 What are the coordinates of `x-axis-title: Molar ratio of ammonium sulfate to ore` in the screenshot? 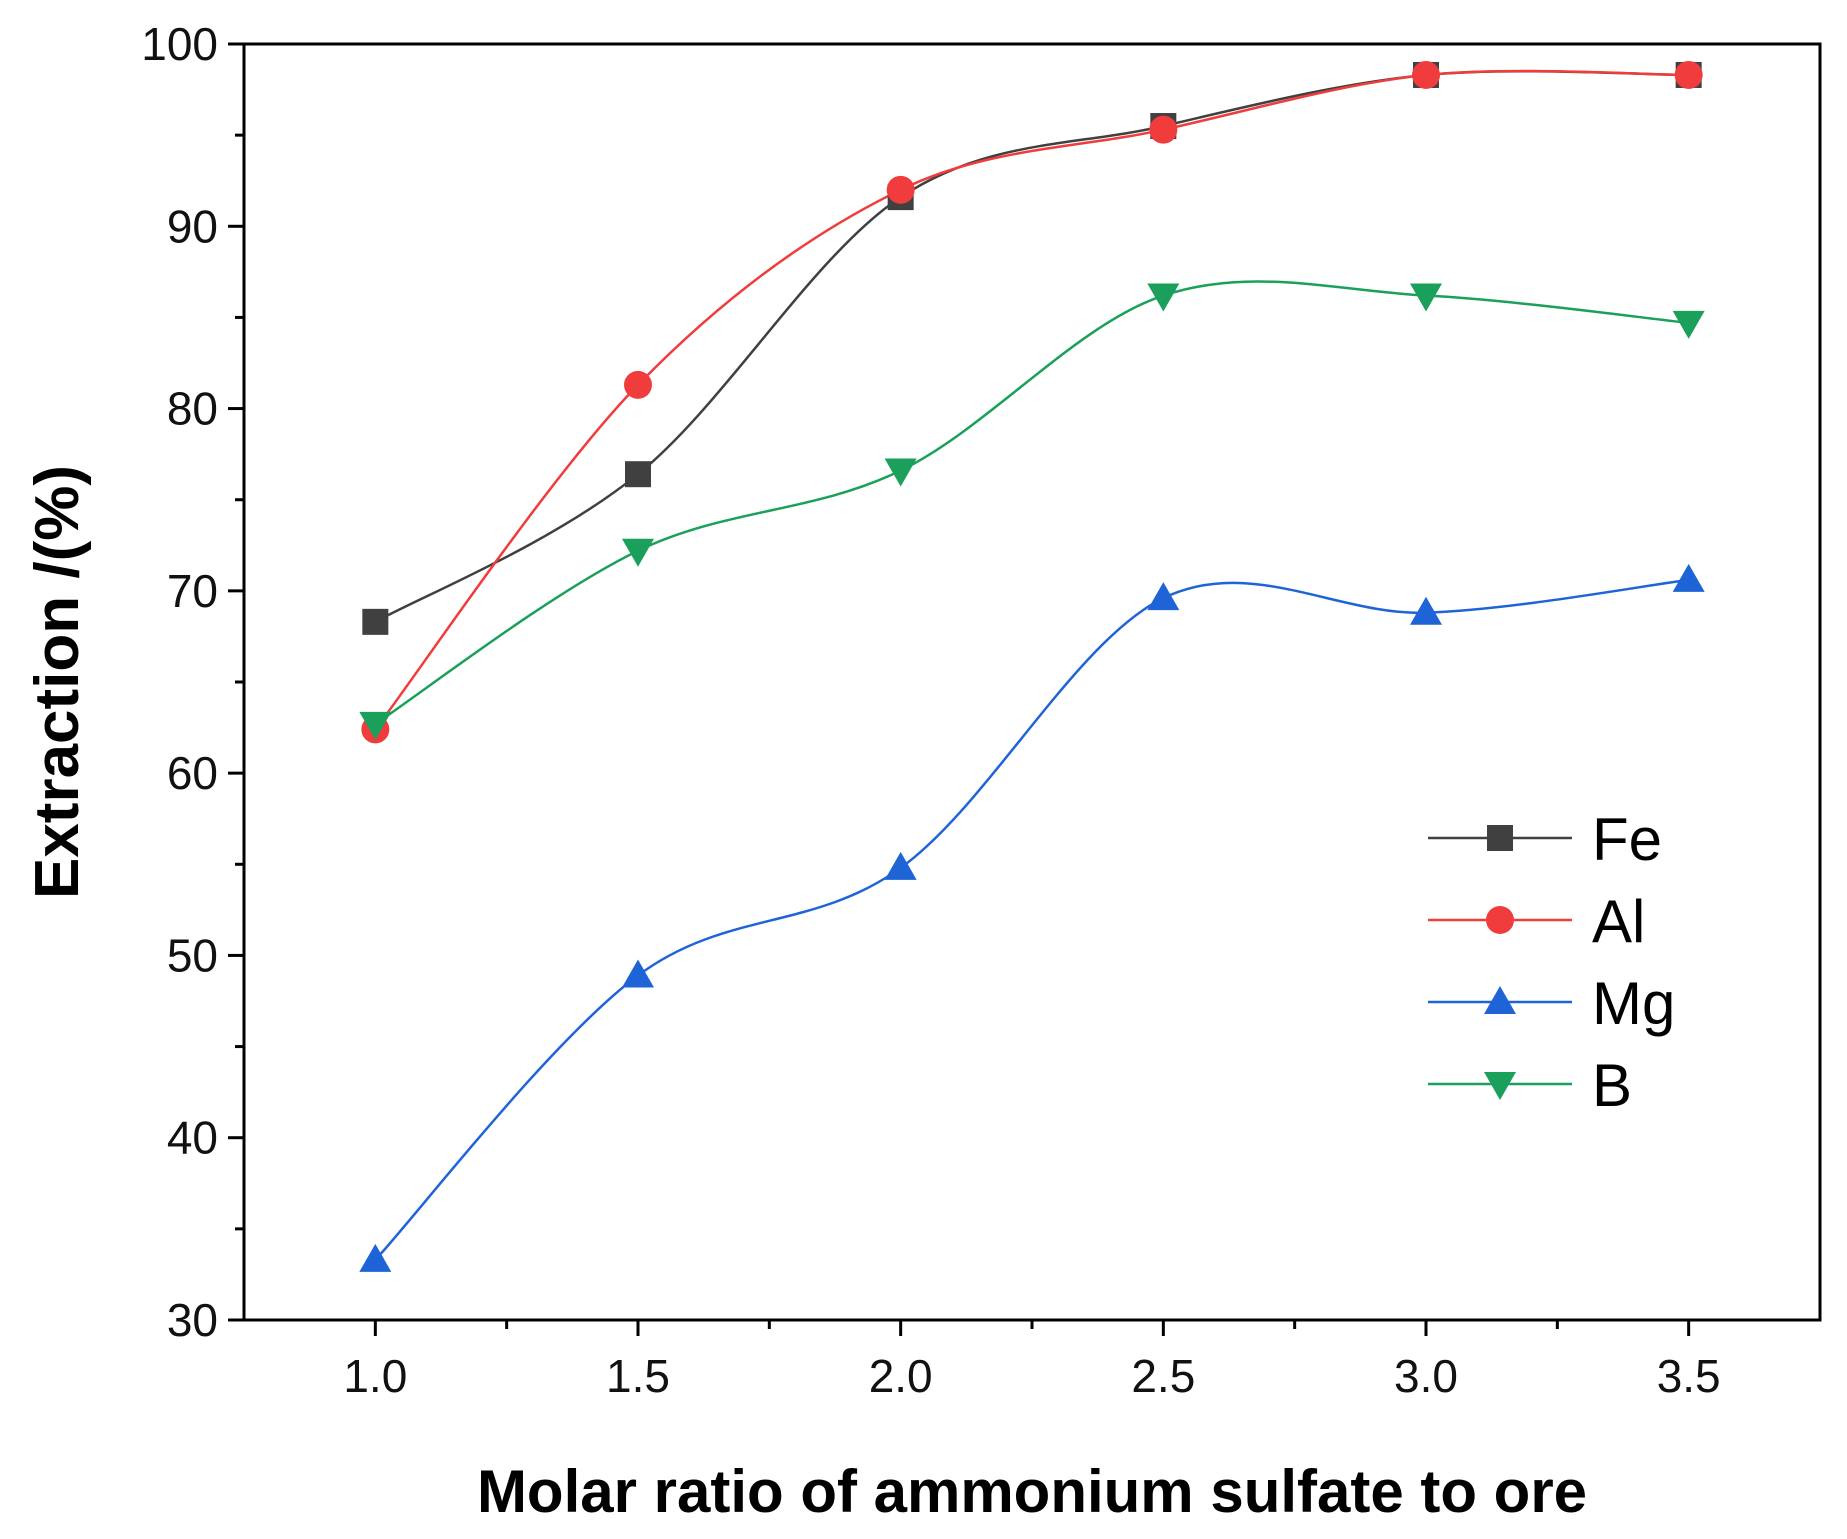 It's located at (1032, 1491).